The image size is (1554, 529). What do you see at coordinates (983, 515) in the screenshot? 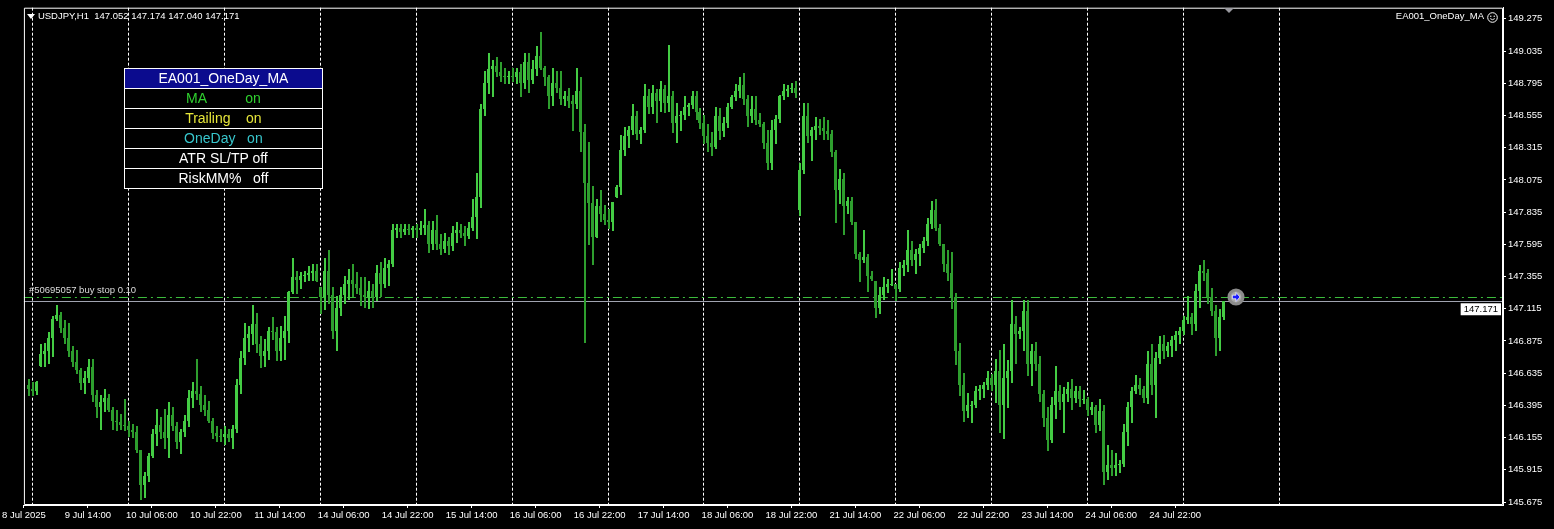
I see `x-tick-label: 22 Jul 22:00` at bounding box center [983, 515].